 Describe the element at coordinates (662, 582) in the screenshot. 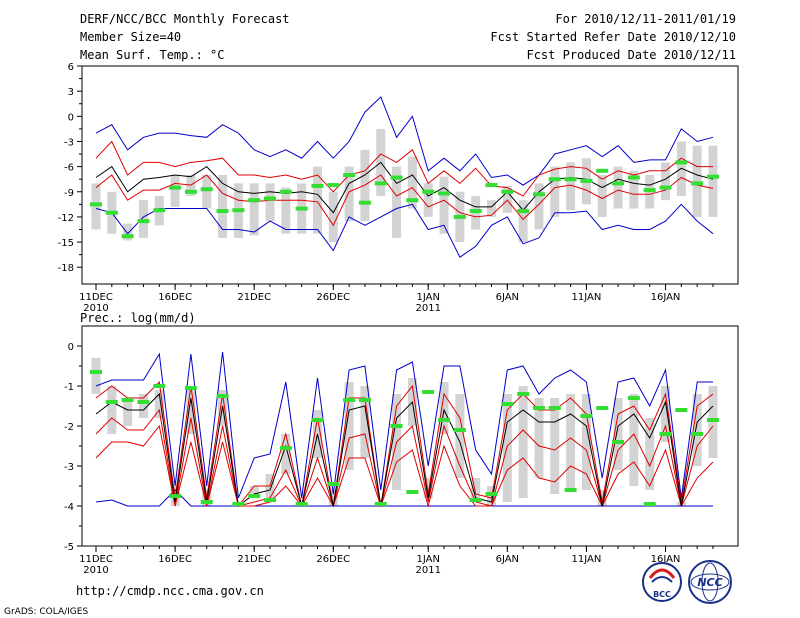

I see `bcc-logo: BCC` at that location.